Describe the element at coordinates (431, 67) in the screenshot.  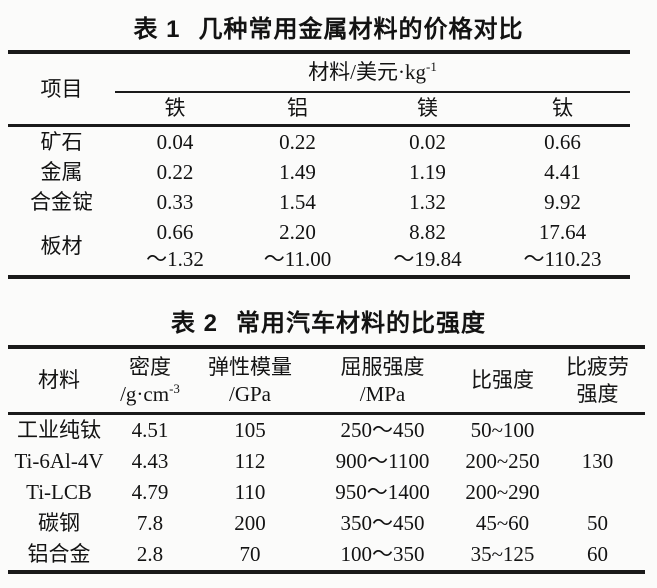
I see `table1-unit-superscript: -1` at that location.